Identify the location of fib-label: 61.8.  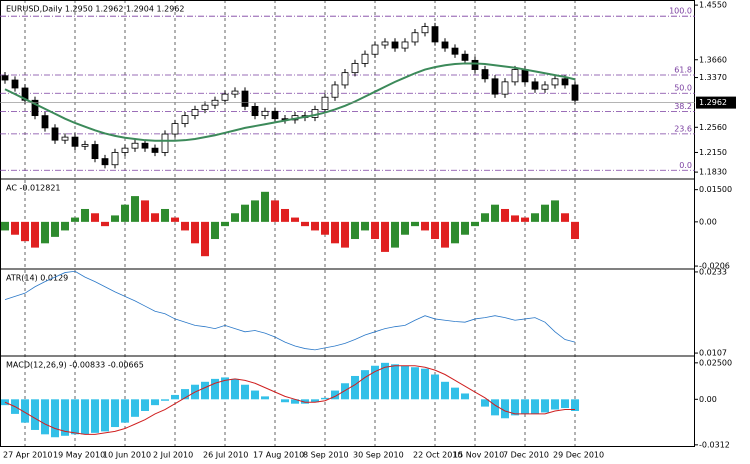
(683, 70).